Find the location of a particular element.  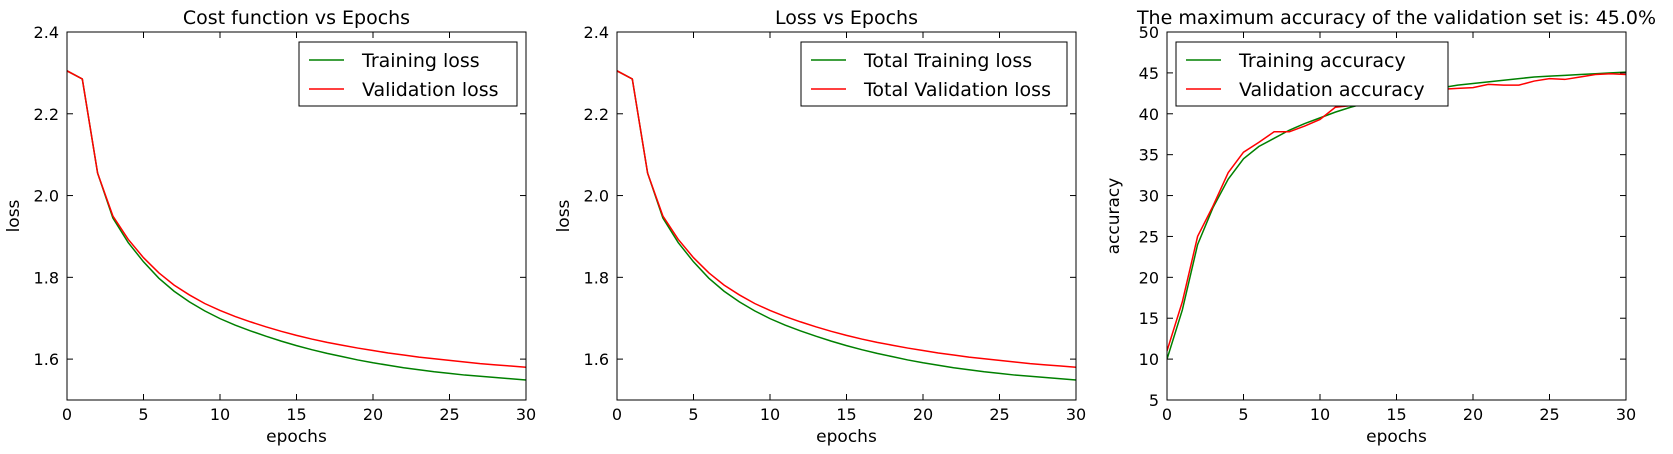

legend-entry: Total Validation loss is located at coordinates (957, 90).